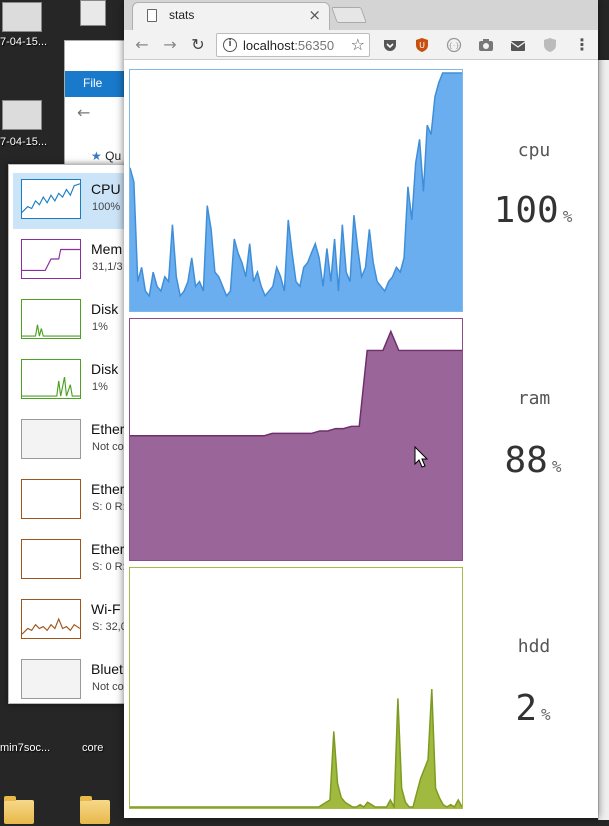  I want to click on ribbon-file-tab: File, so click(100, 84).